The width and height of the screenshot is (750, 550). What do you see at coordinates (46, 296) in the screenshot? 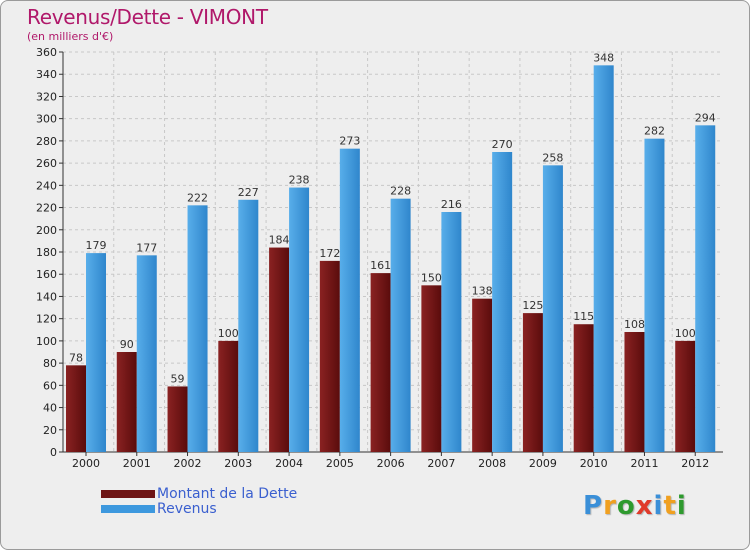
I see `y-tick-label: 140` at bounding box center [46, 296].